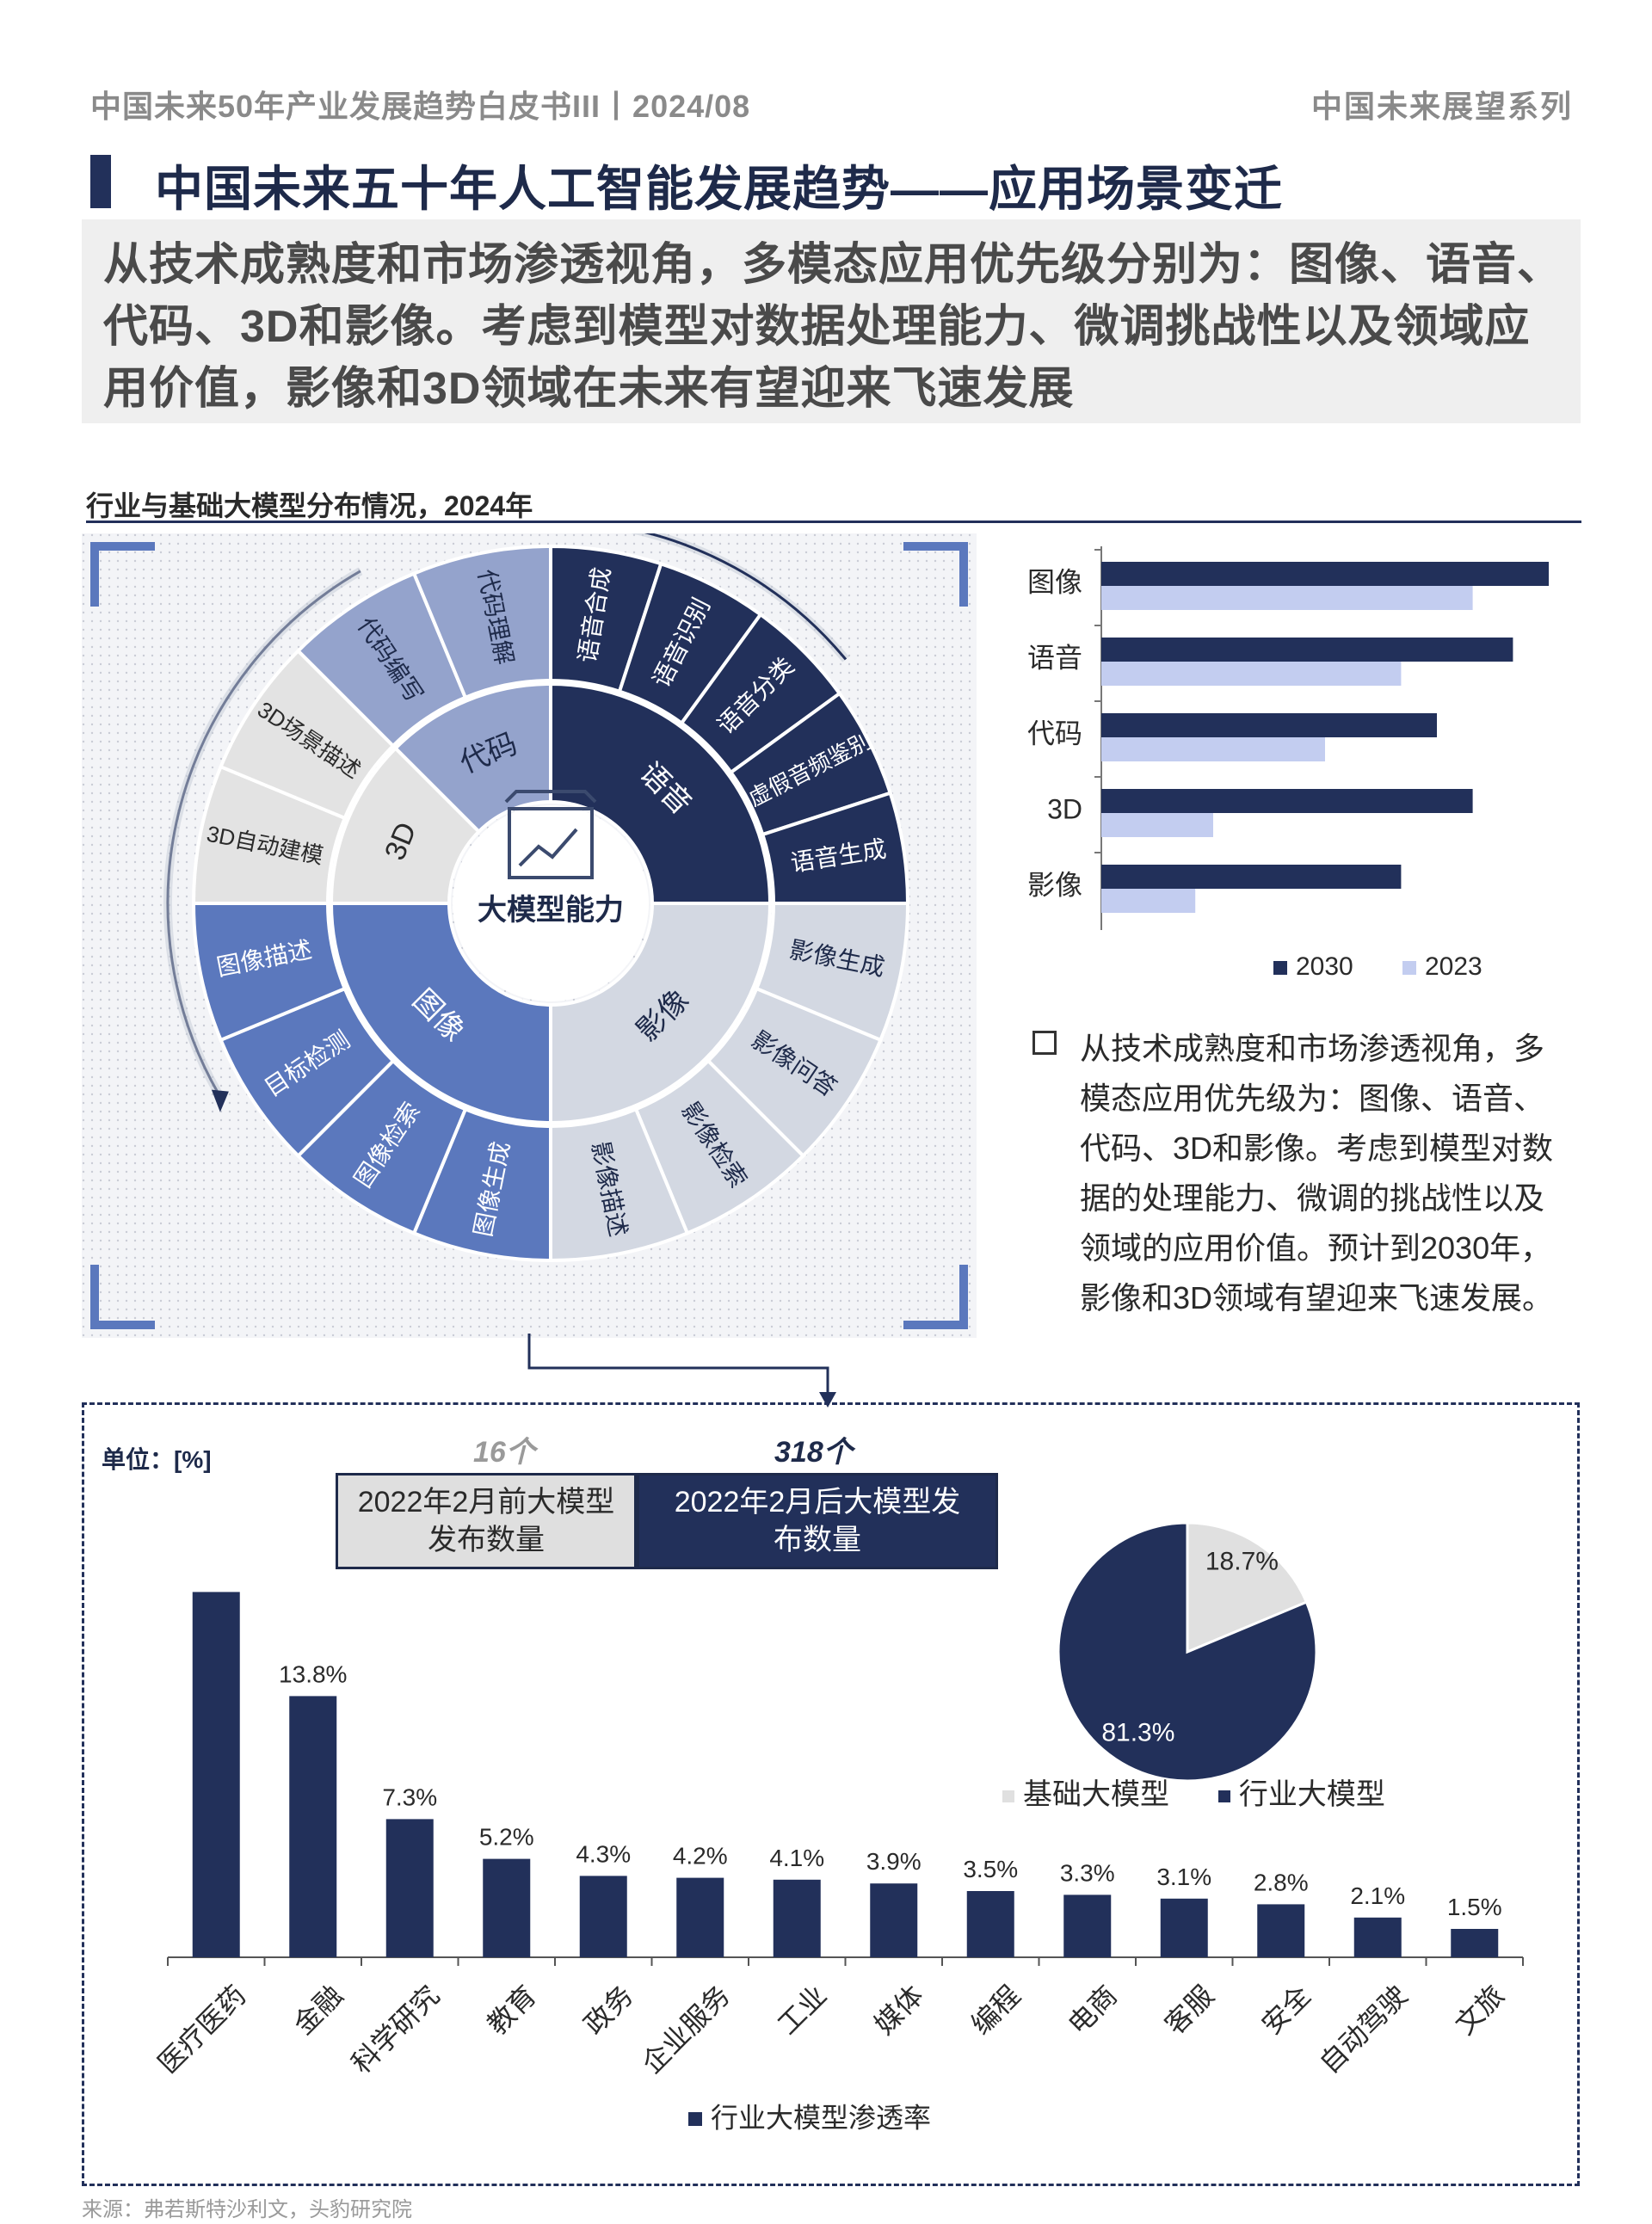 This screenshot has height=2224, width=1652. Describe the element at coordinates (1092, 2010) in the screenshot. I see `x-tick-label: 电商` at that location.